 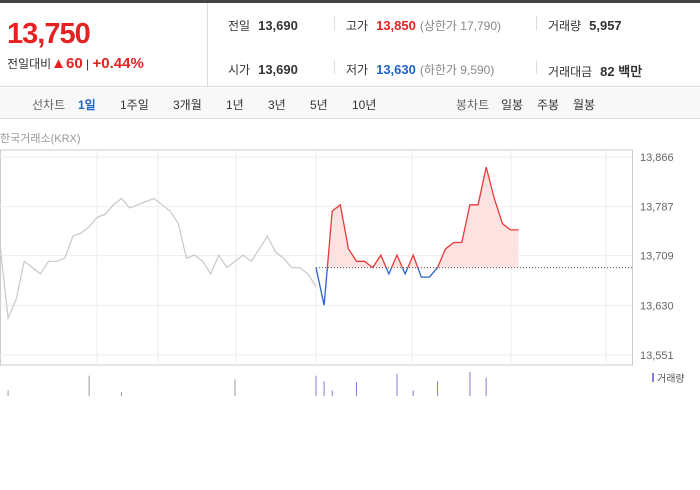 I want to click on price: 13,750, so click(x=49, y=34).